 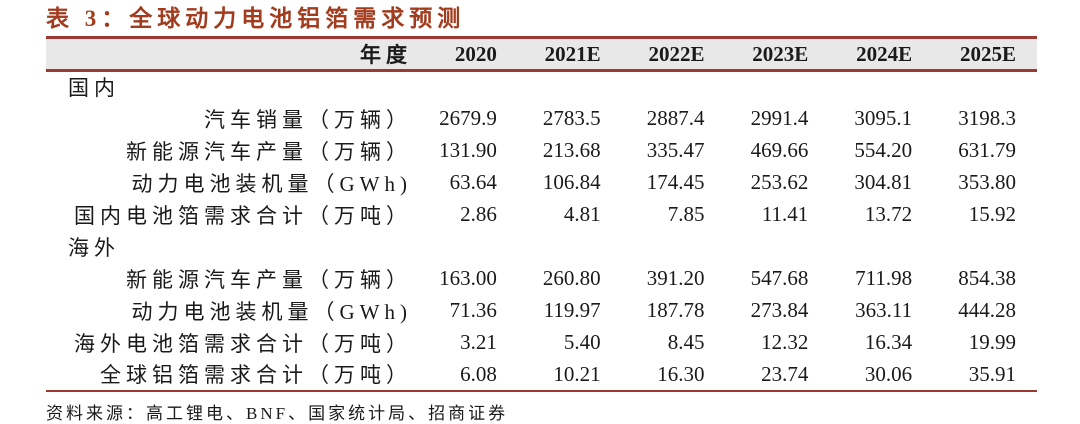 I want to click on table-cell: 854.38, so click(x=987, y=278).